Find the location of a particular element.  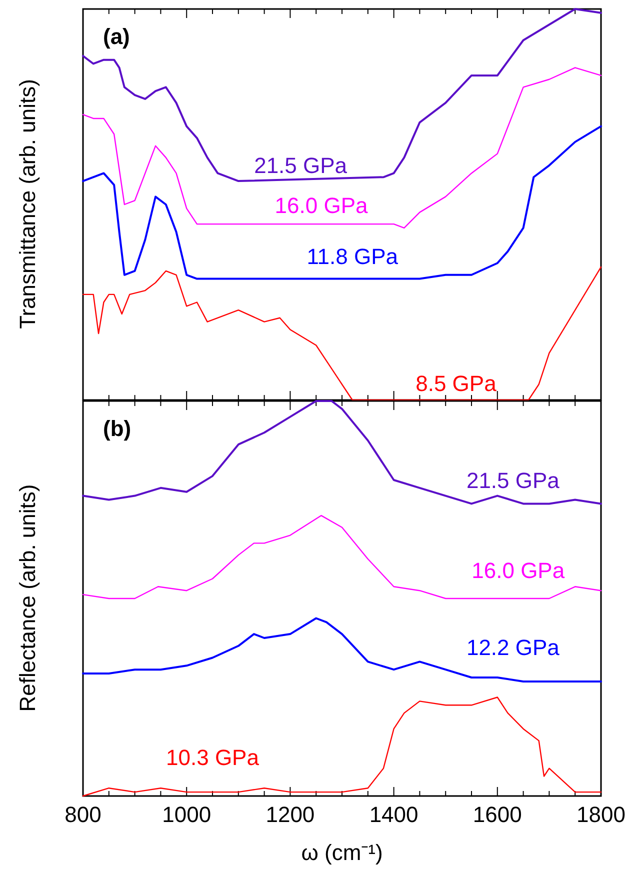

series-label: 10.3 GPa is located at coordinates (213, 757).